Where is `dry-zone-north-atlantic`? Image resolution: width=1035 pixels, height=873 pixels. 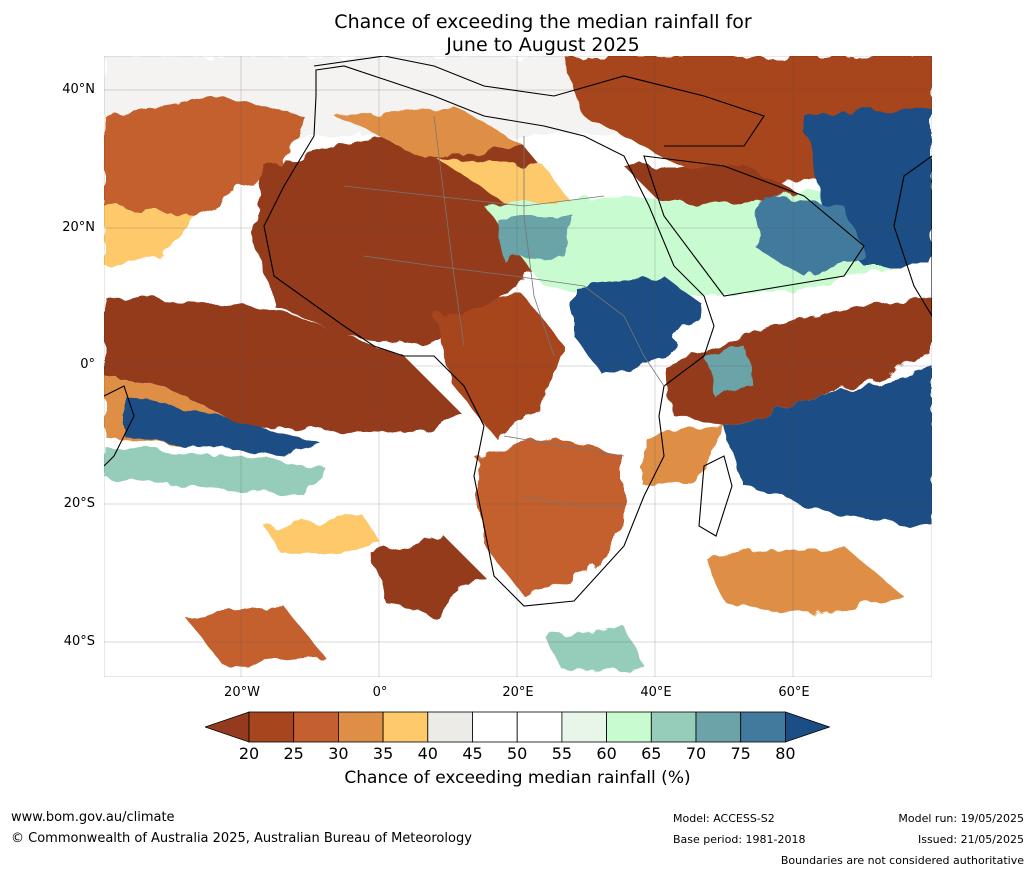 dry-zone-north-atlantic is located at coordinates (204, 156).